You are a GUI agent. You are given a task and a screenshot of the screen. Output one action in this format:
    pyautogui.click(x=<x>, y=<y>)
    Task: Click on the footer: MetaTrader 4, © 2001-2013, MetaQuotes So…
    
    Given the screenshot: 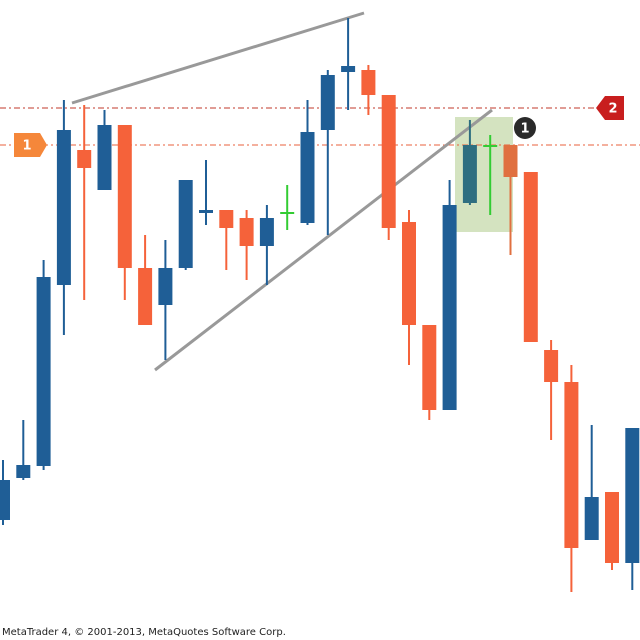 What is the action you would take?
    pyautogui.click(x=144, y=632)
    